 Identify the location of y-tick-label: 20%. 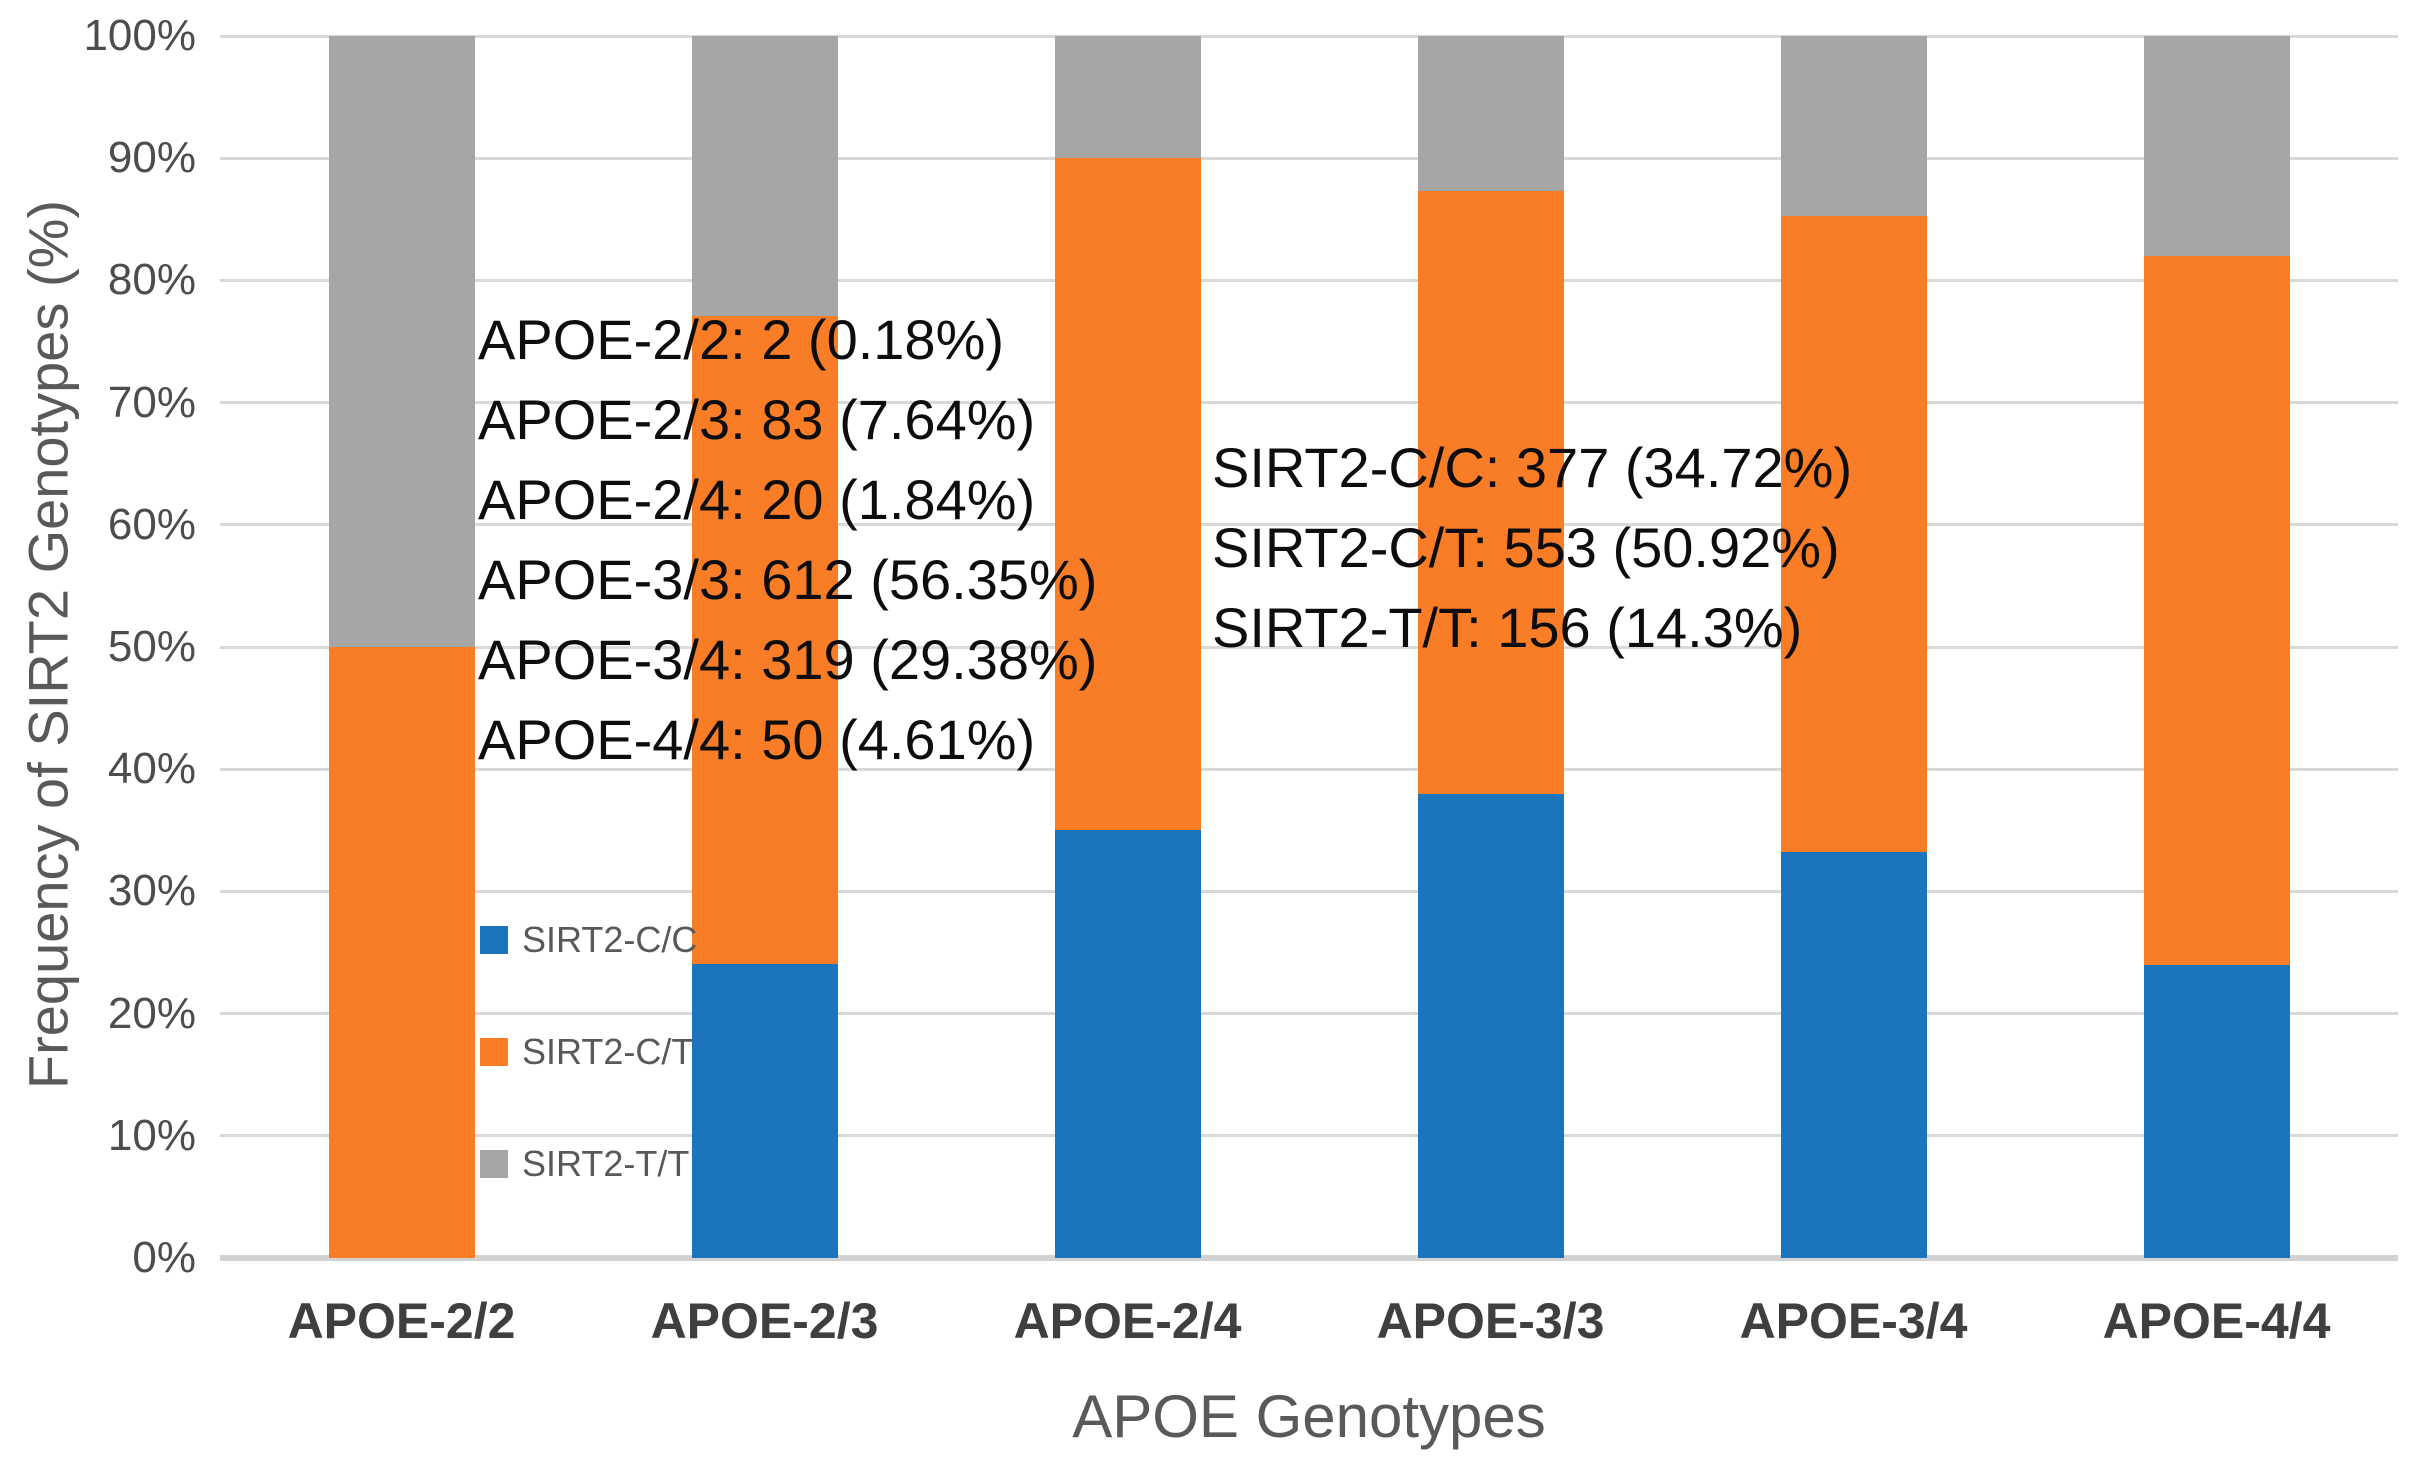
(151, 1013).